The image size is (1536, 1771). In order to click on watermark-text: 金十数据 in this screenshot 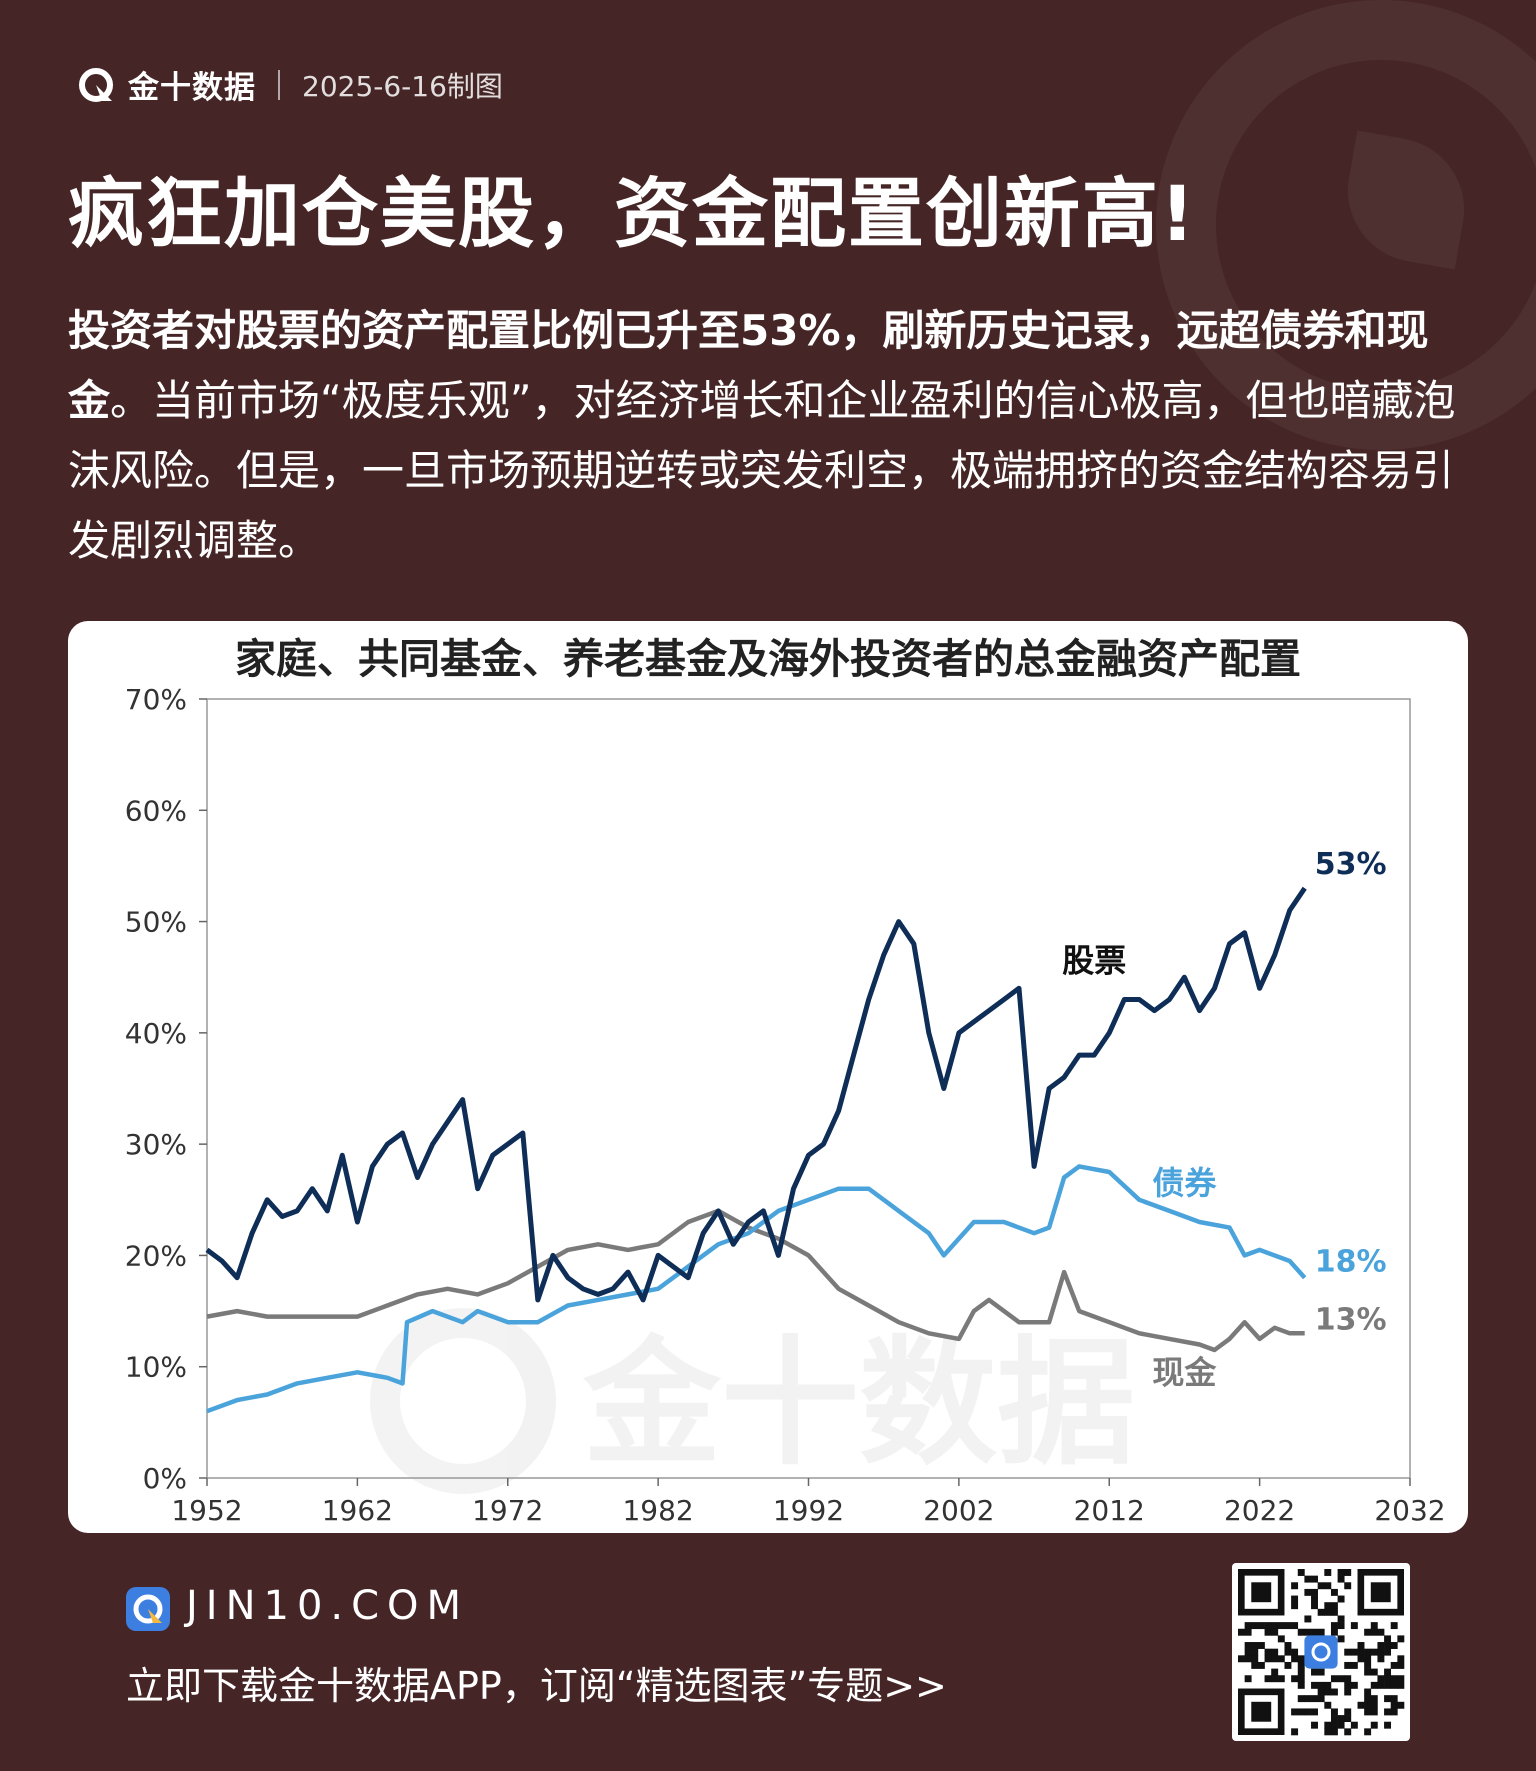, I will do `click(858, 1403)`.